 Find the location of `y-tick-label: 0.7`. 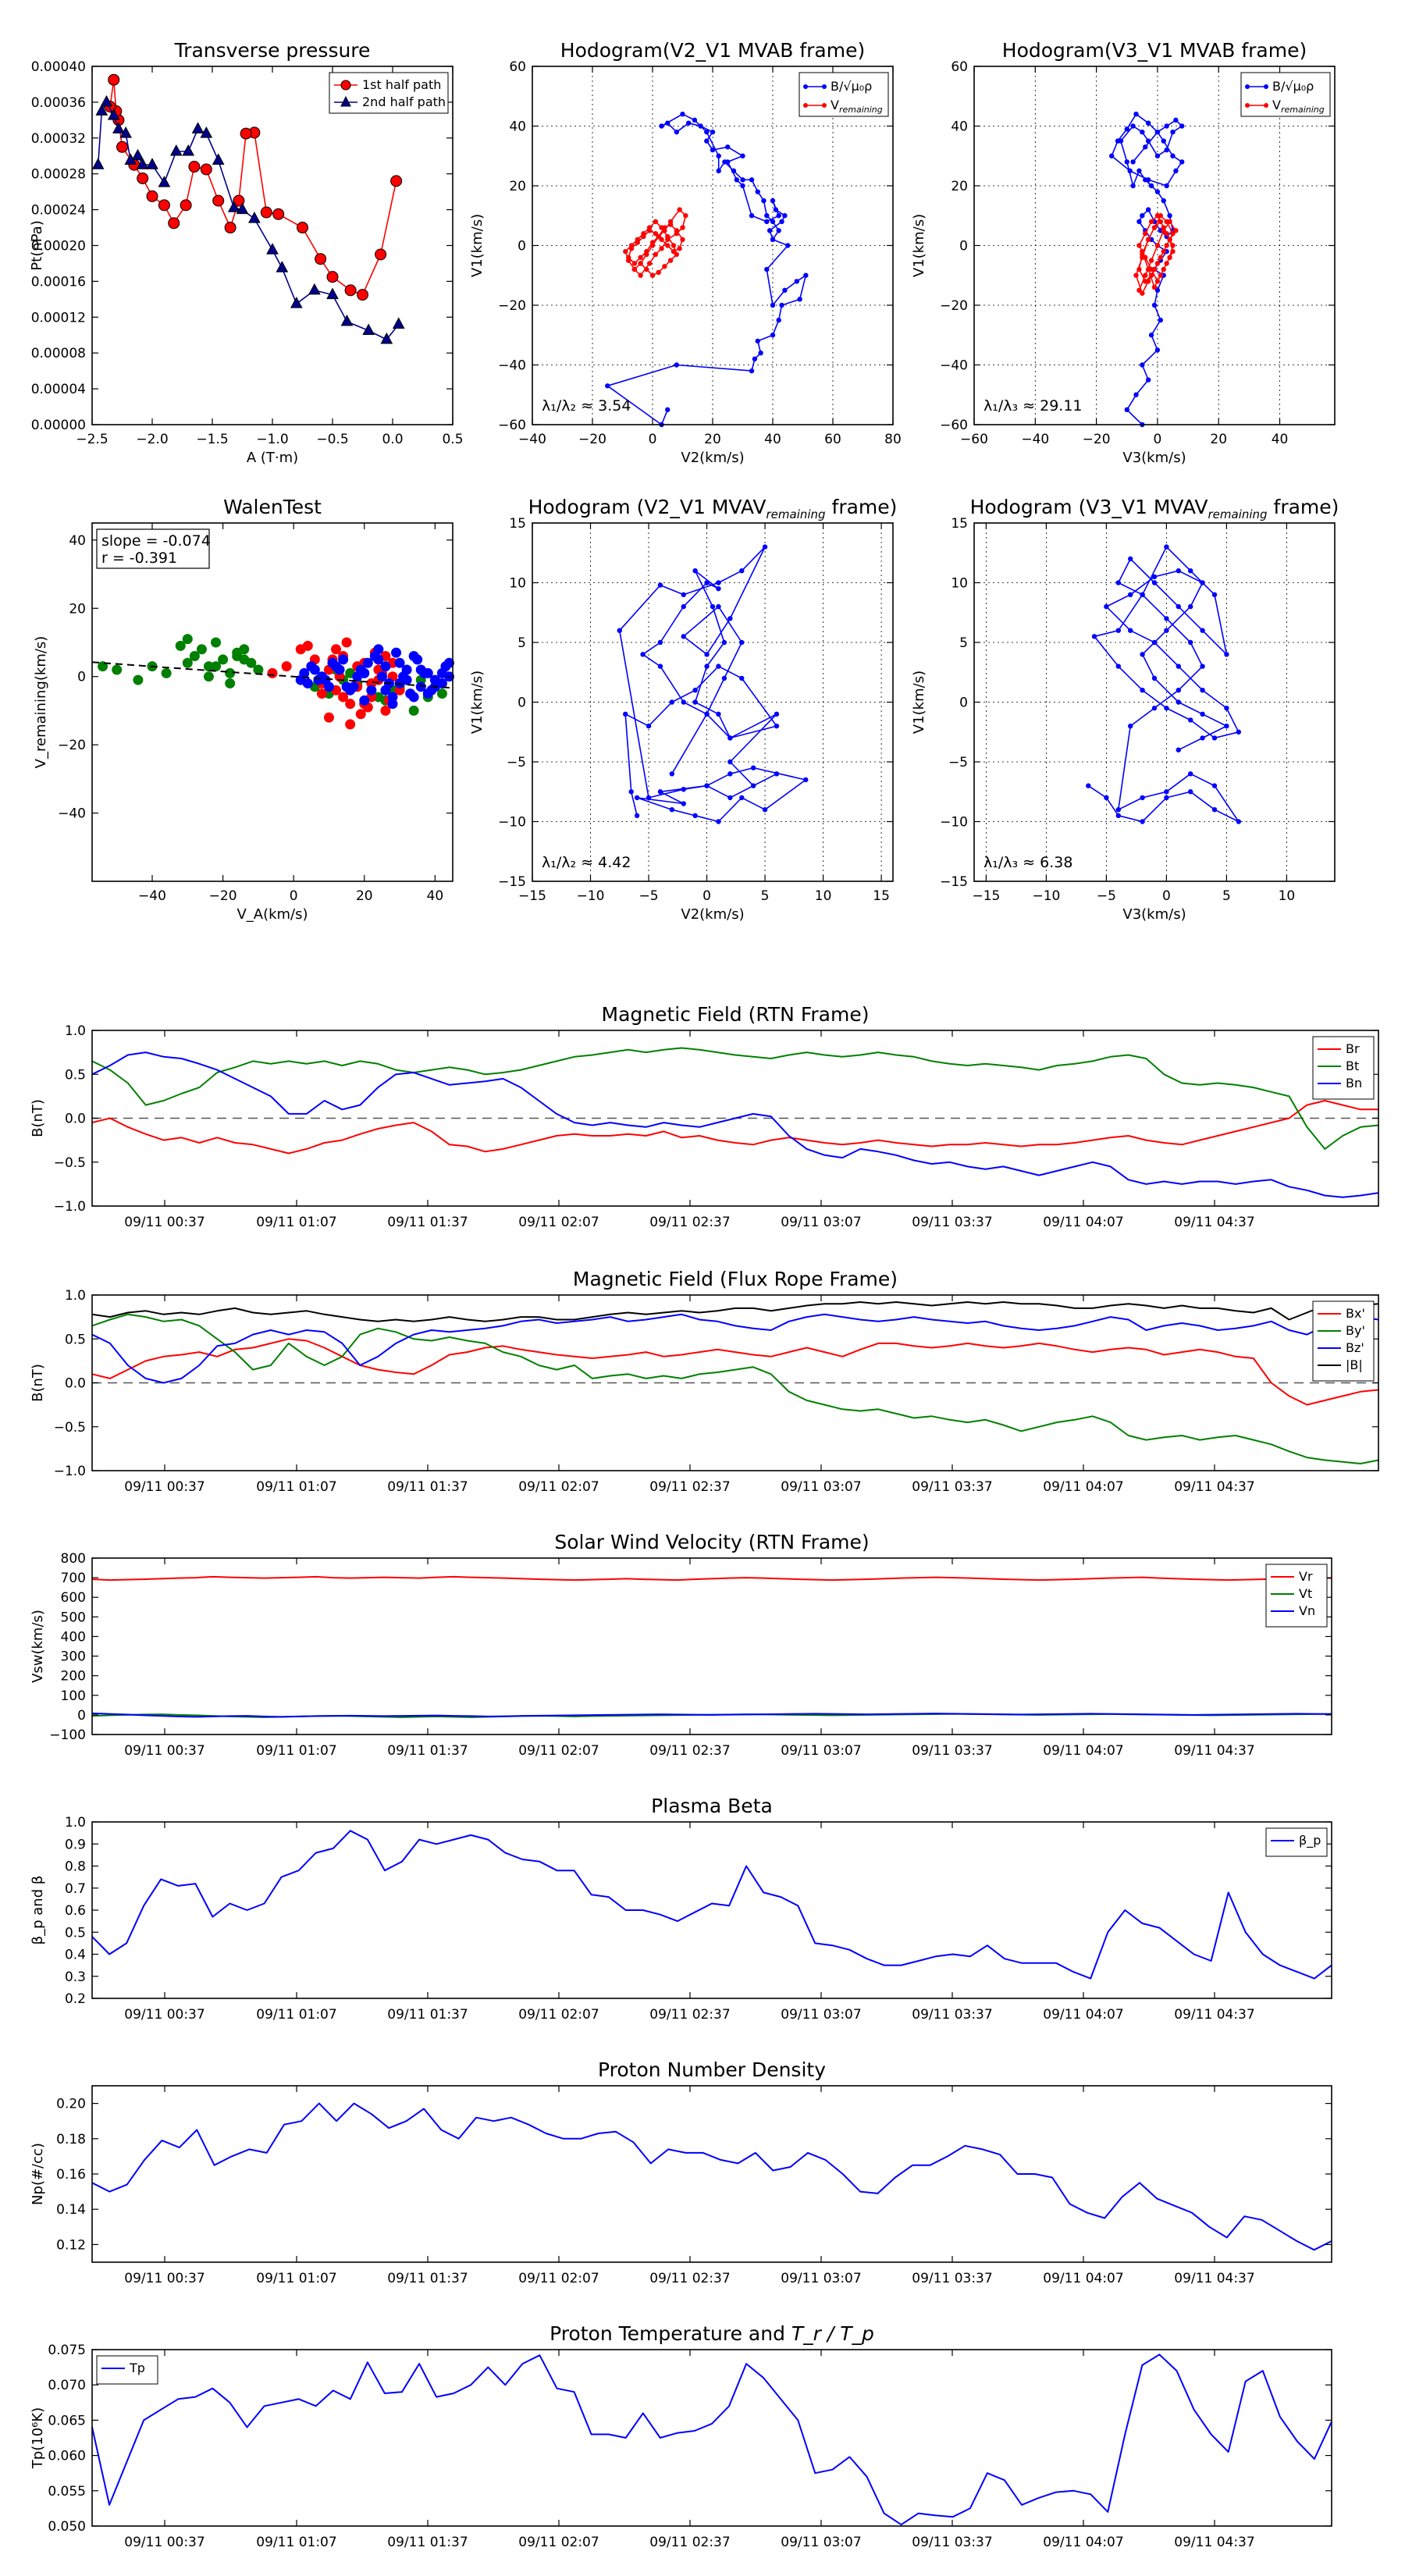

y-tick-label: 0.7 is located at coordinates (76, 1889).